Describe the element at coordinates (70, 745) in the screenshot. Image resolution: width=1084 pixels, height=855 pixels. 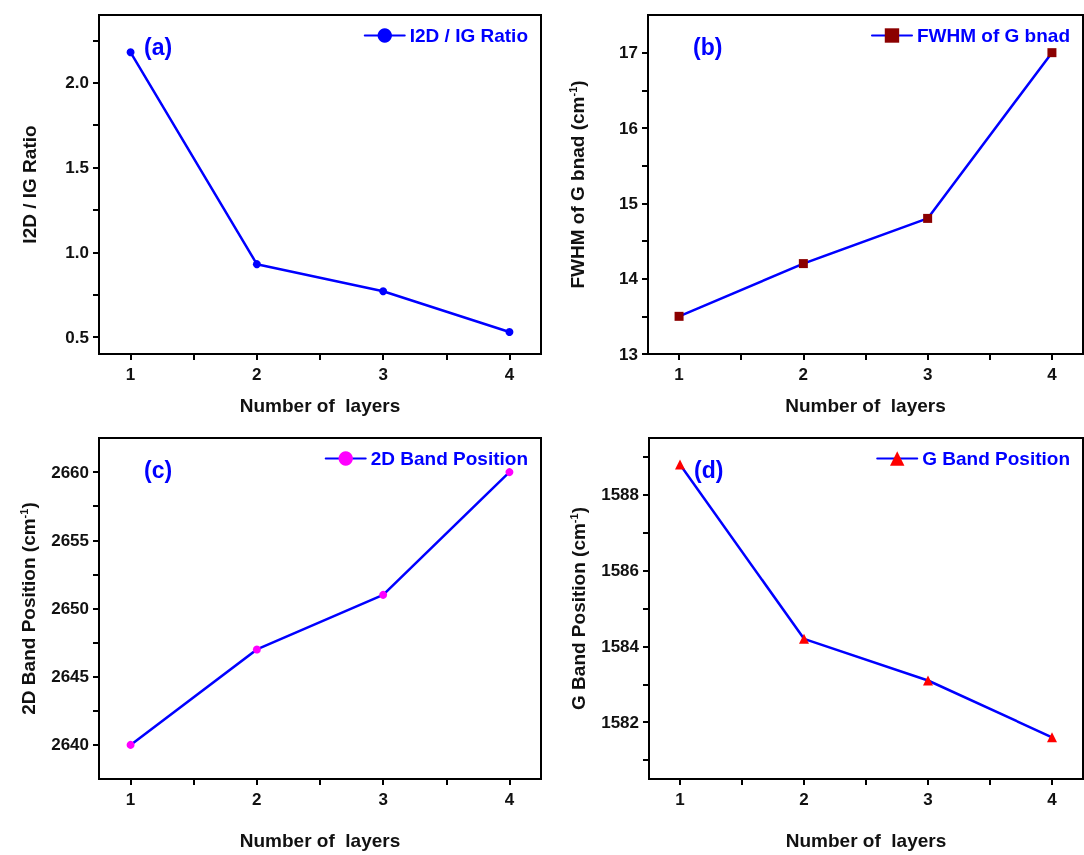
I see `y-tick-label: 2640` at that location.